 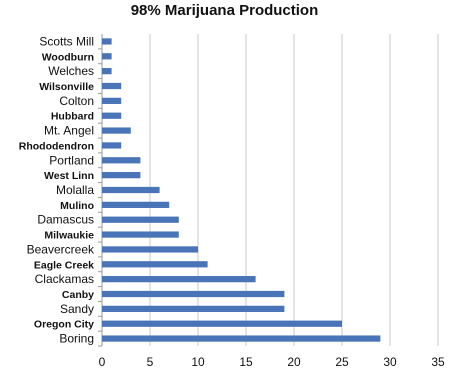 I want to click on category-label: Damascus, so click(x=65, y=220).